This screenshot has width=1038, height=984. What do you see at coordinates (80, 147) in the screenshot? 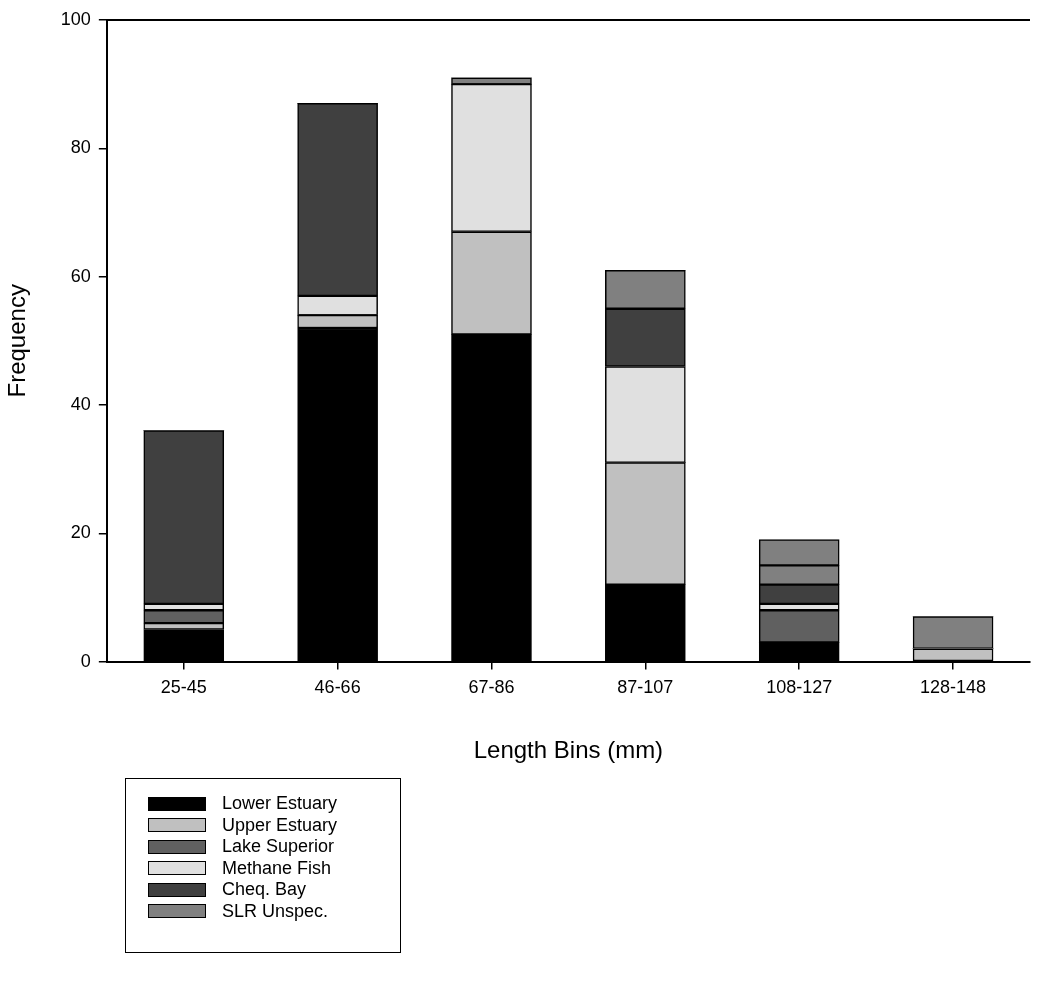
I see `y-tick-label: 80` at bounding box center [80, 147].